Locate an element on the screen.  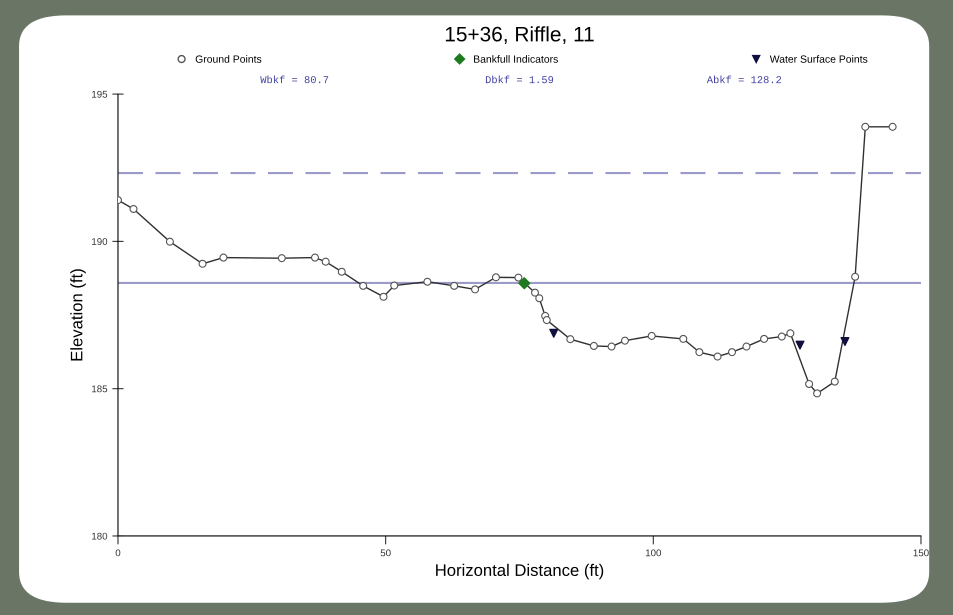
text: Wbkf = 80.7 is located at coordinates (294, 80).